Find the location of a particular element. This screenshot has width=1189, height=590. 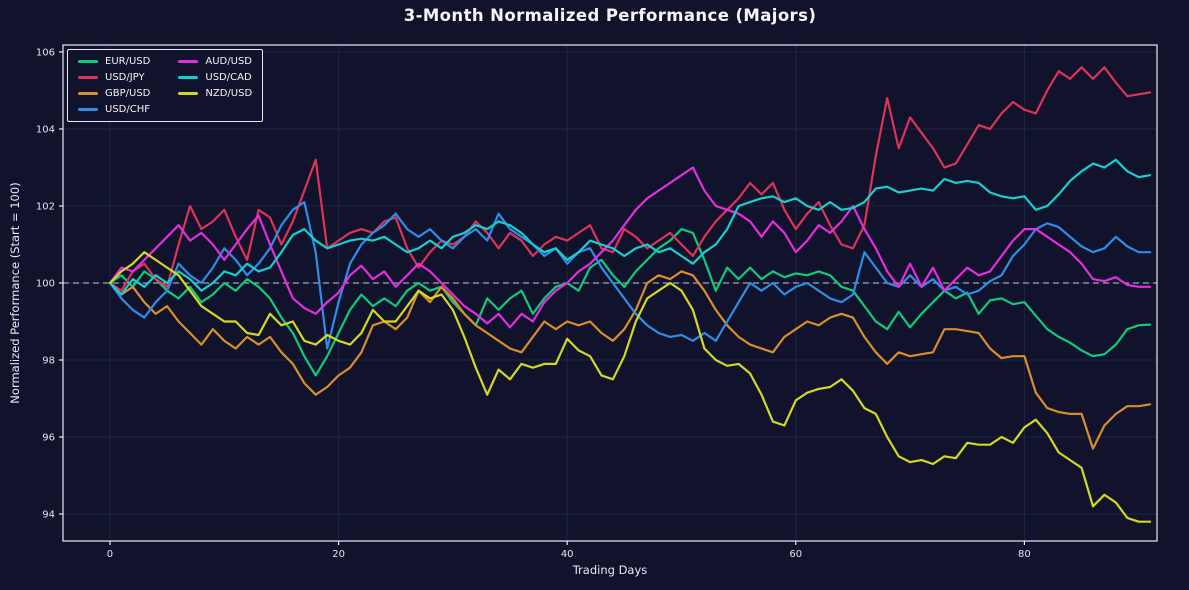

legend-item-gbp-usd: GBP/USD is located at coordinates (114, 93).